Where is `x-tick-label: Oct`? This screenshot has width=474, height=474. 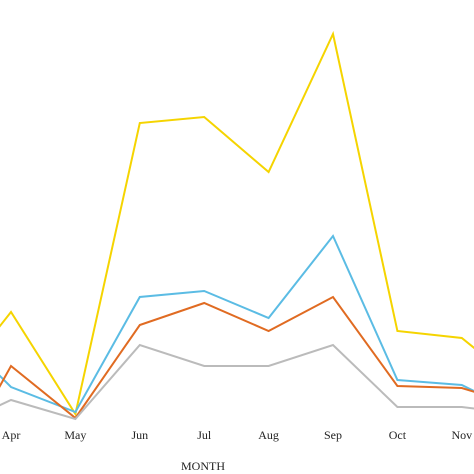 x-tick-label: Oct is located at coordinates (398, 435).